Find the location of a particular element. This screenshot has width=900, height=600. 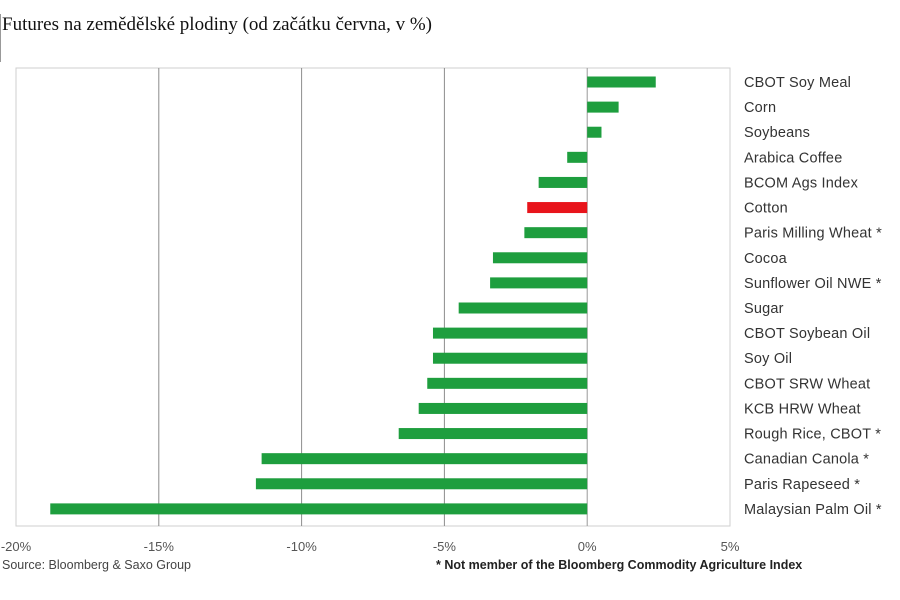

category-label: Canadian Canola * is located at coordinates (806, 460).